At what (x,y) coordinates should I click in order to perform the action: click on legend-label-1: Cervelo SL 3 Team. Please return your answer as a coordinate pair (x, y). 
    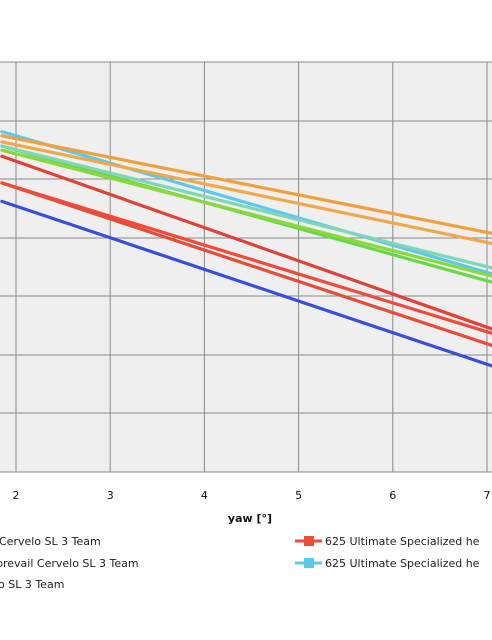
    Looking at the image, I should click on (50, 541).